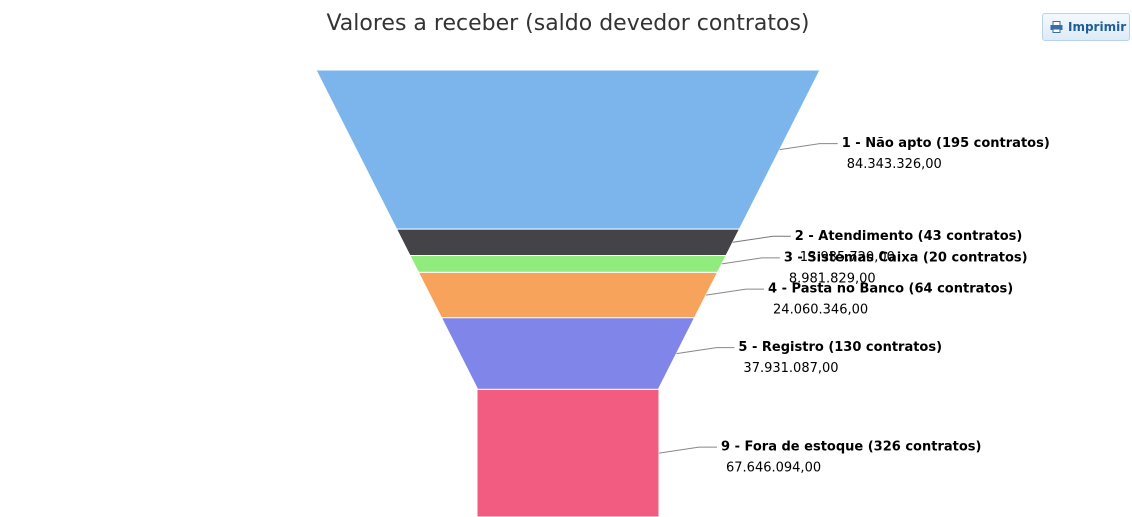 The width and height of the screenshot is (1132, 517). What do you see at coordinates (847, 257) in the screenshot?
I see `data-label-value: 13.935.720,00` at bounding box center [847, 257].